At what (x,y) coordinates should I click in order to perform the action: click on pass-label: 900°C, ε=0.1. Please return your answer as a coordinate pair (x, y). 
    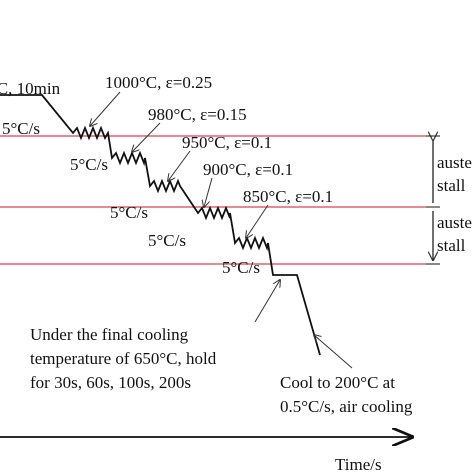
    Looking at the image, I should click on (248, 169).